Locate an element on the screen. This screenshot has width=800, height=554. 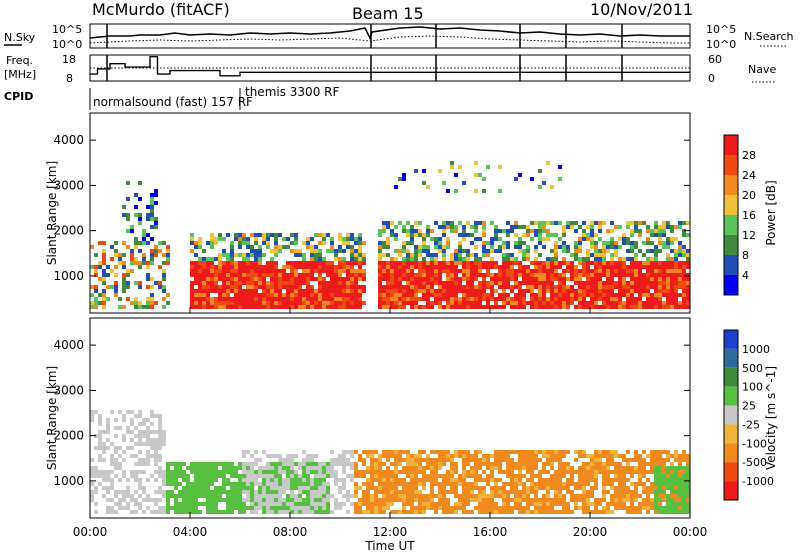
colorbar-tick-label: 8 is located at coordinates (745, 255).